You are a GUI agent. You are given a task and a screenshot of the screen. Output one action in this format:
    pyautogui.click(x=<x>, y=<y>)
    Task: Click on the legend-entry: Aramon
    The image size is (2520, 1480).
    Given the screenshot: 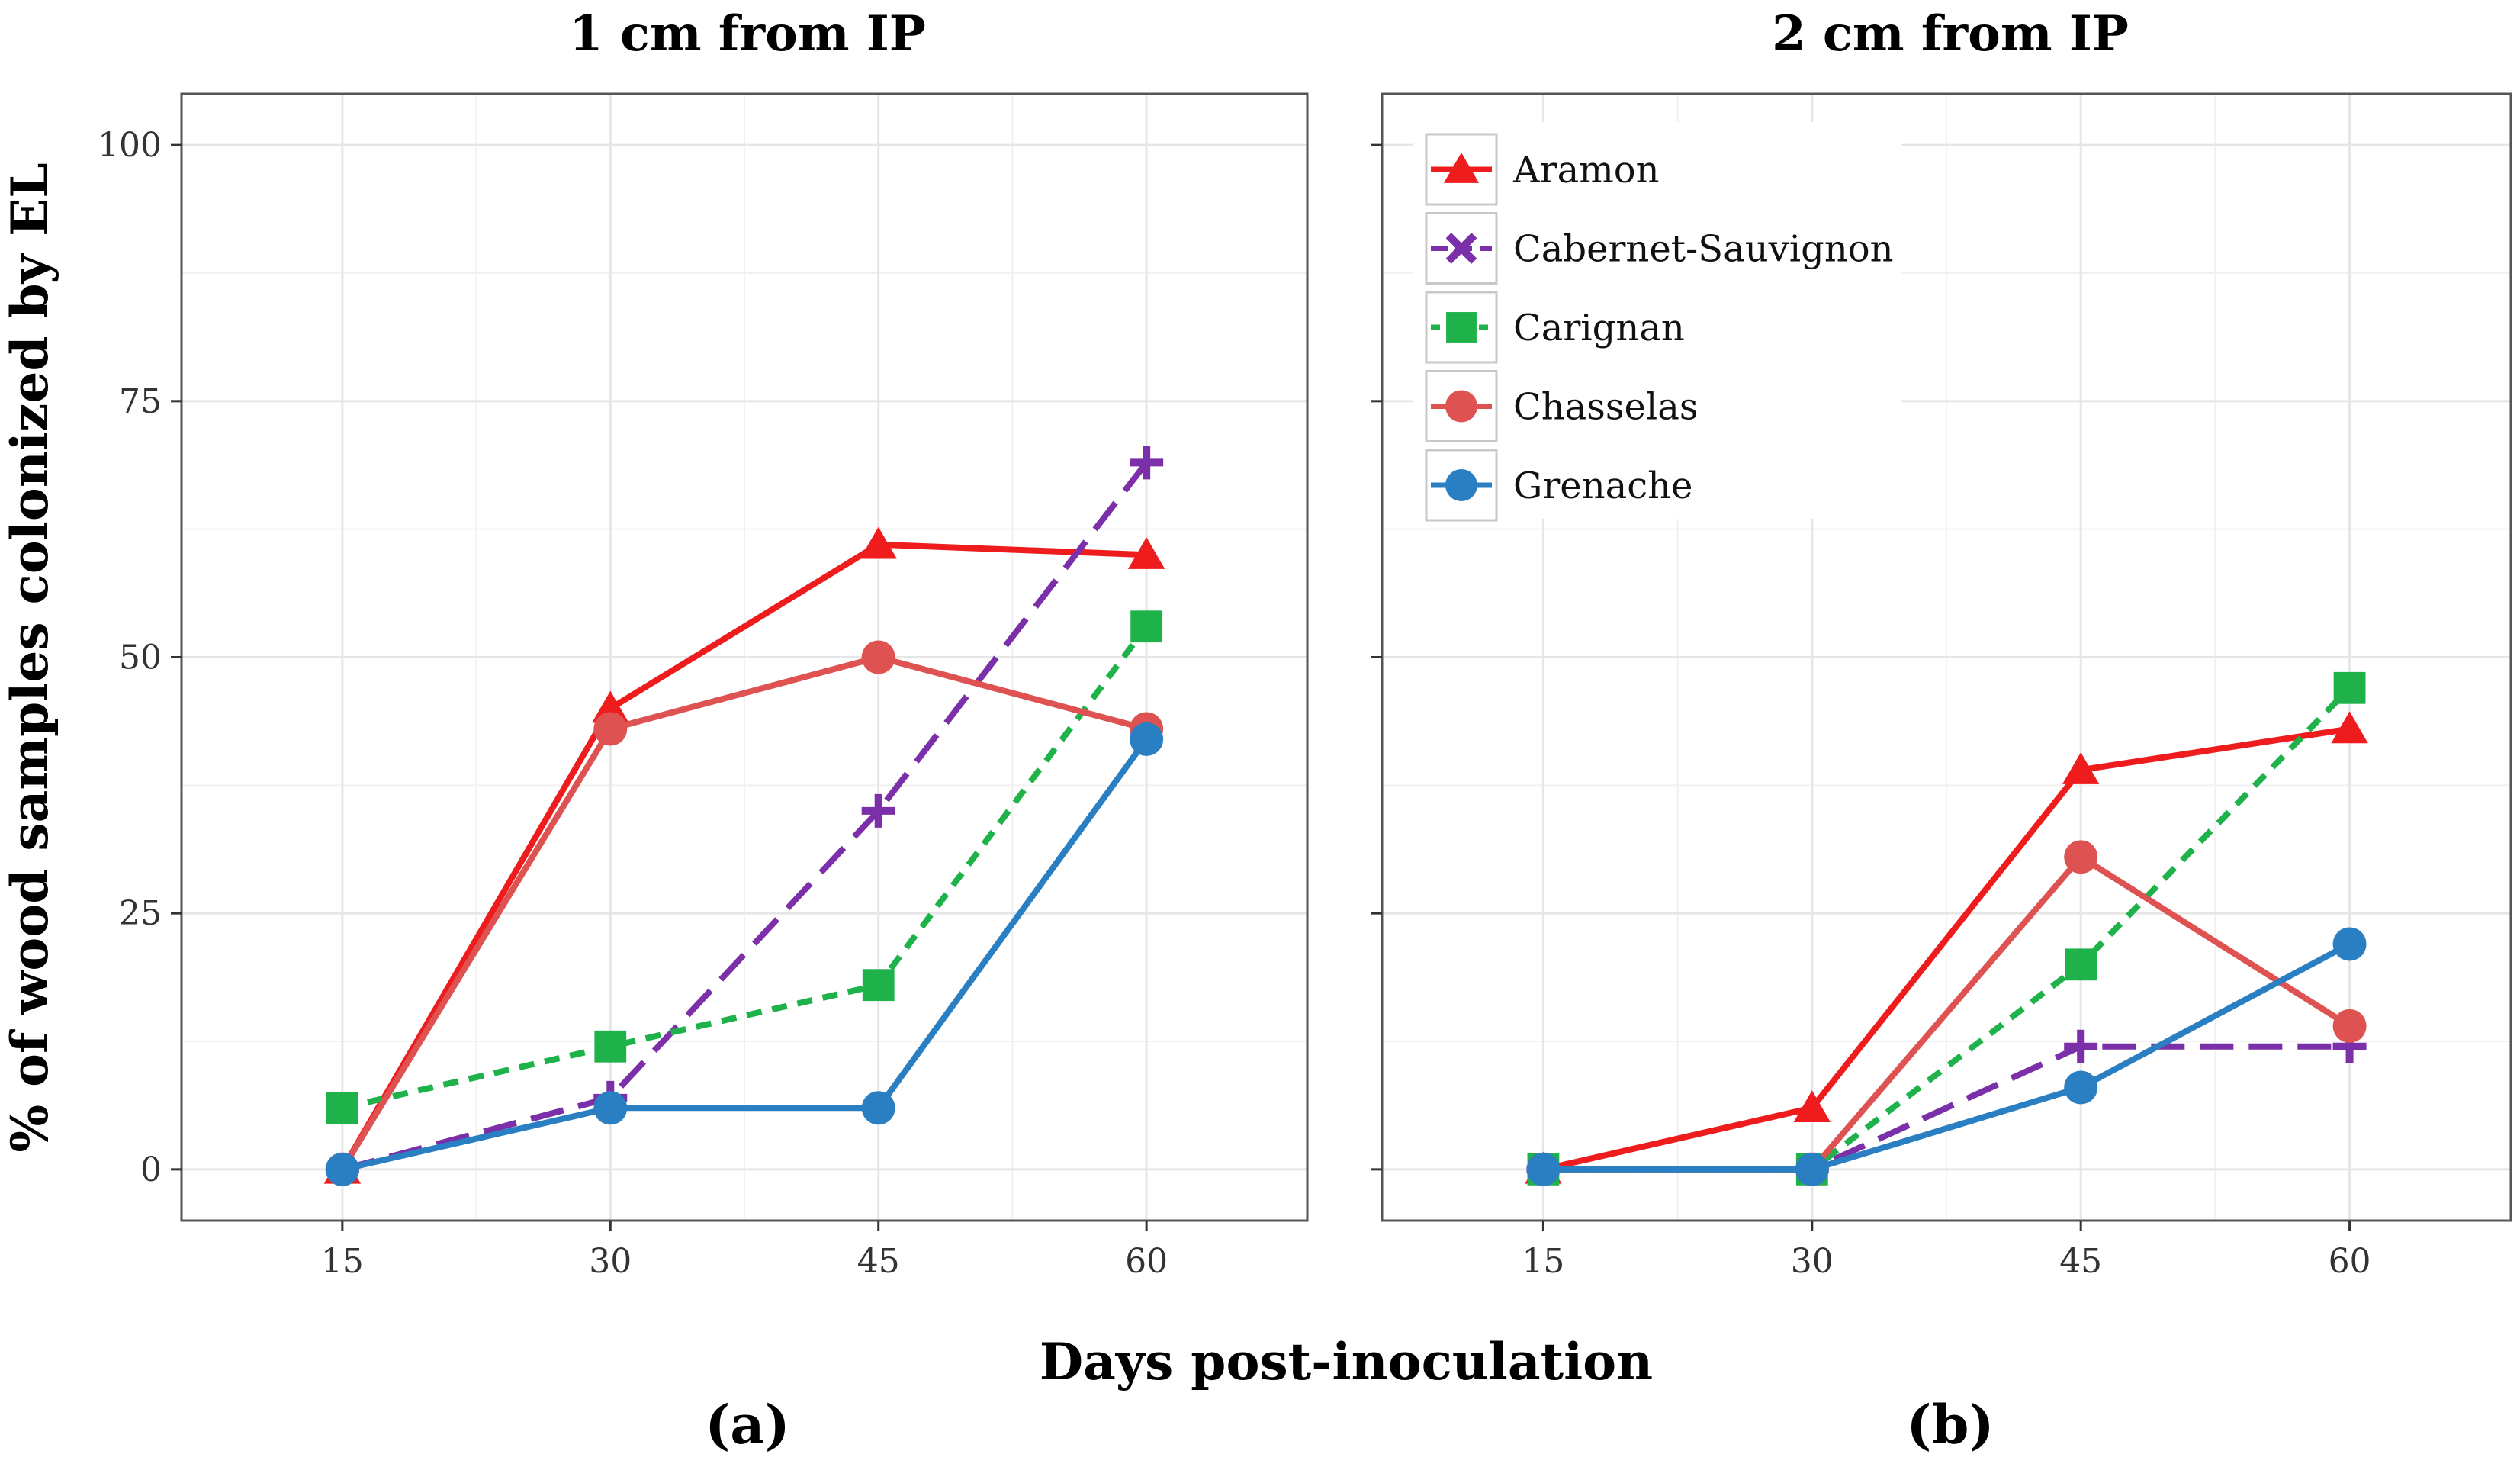 What is the action you would take?
    pyautogui.click(x=1542, y=169)
    